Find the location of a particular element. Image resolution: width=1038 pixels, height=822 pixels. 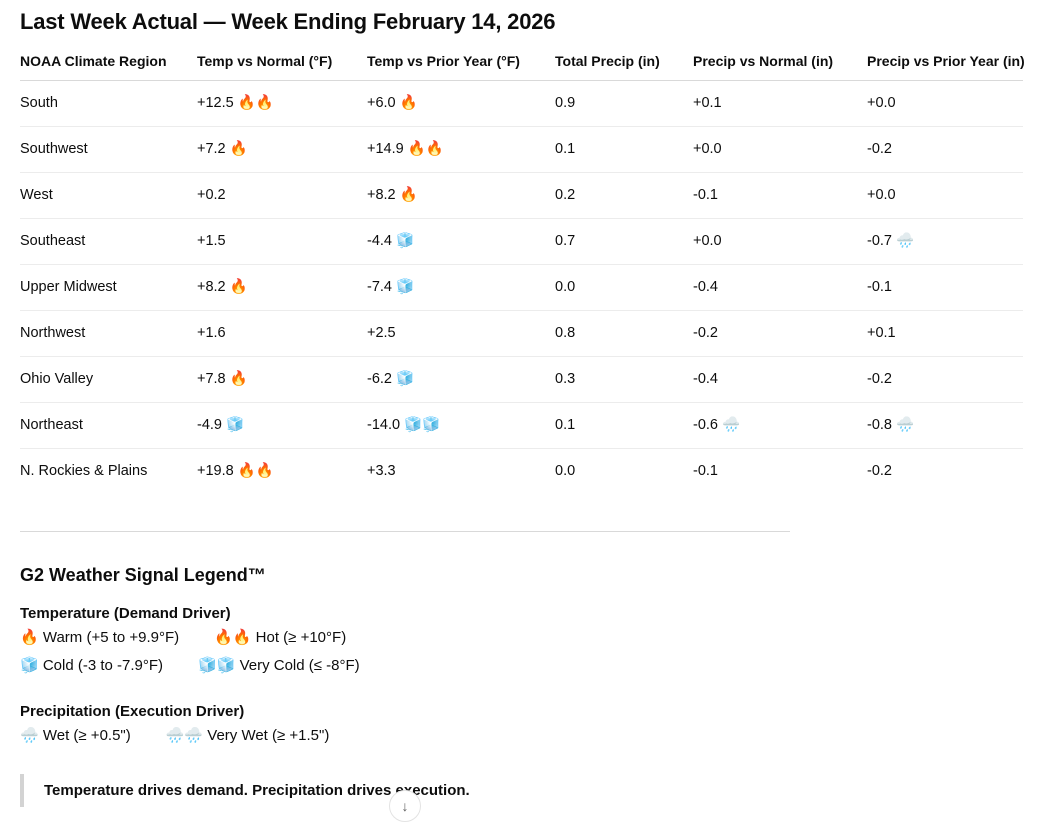

cell-total-precip: 0.2 is located at coordinates (624, 195).